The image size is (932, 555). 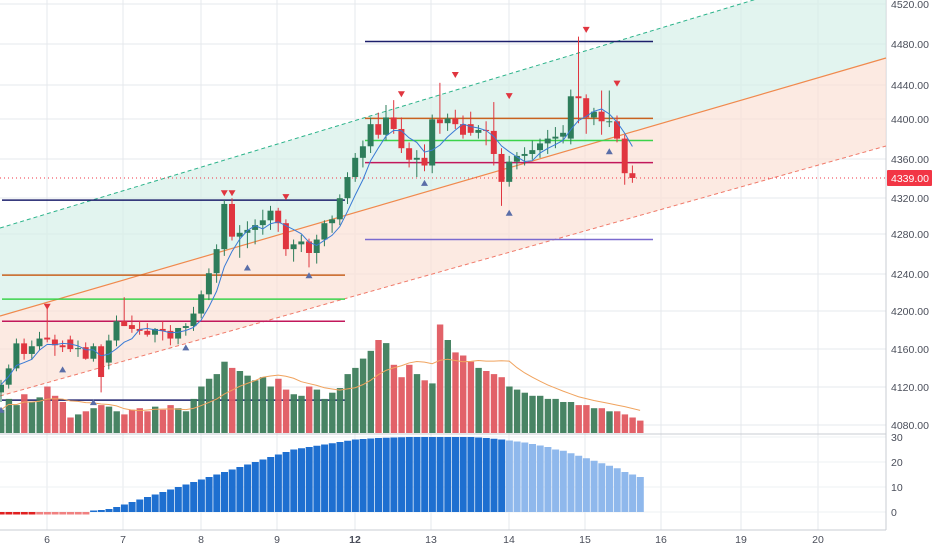 I want to click on time-tick-label: 14, so click(x=509, y=540).